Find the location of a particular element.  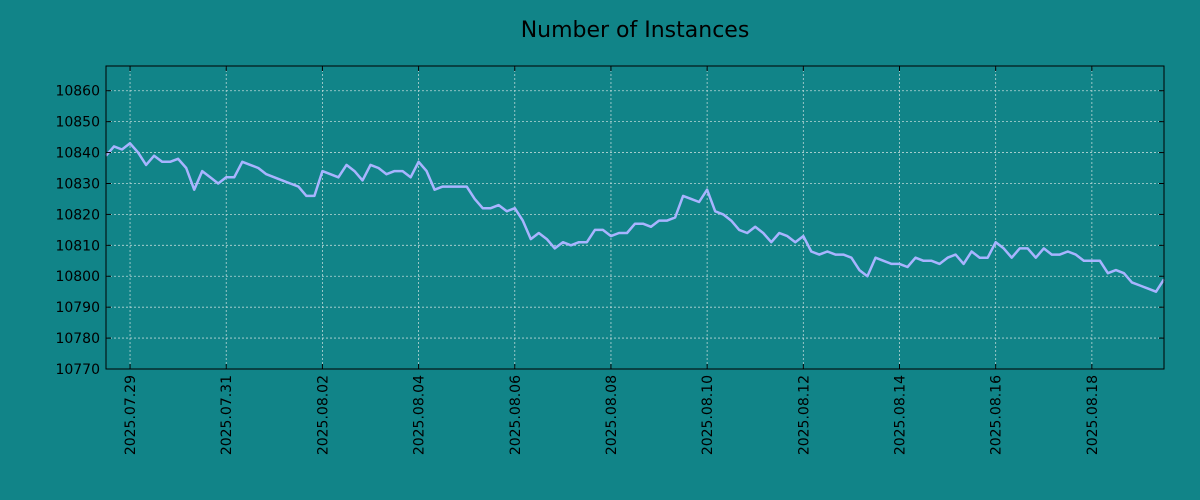

y-tick-label: 10790 is located at coordinates (77, 308).